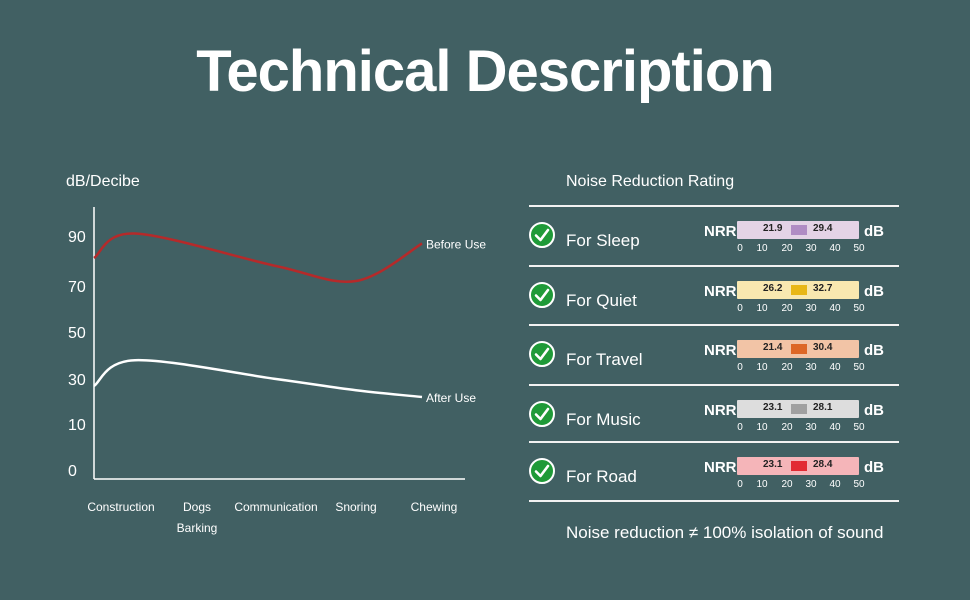 Image resolution: width=970 pixels, height=600 pixels. I want to click on series-label: Before Use, so click(456, 245).